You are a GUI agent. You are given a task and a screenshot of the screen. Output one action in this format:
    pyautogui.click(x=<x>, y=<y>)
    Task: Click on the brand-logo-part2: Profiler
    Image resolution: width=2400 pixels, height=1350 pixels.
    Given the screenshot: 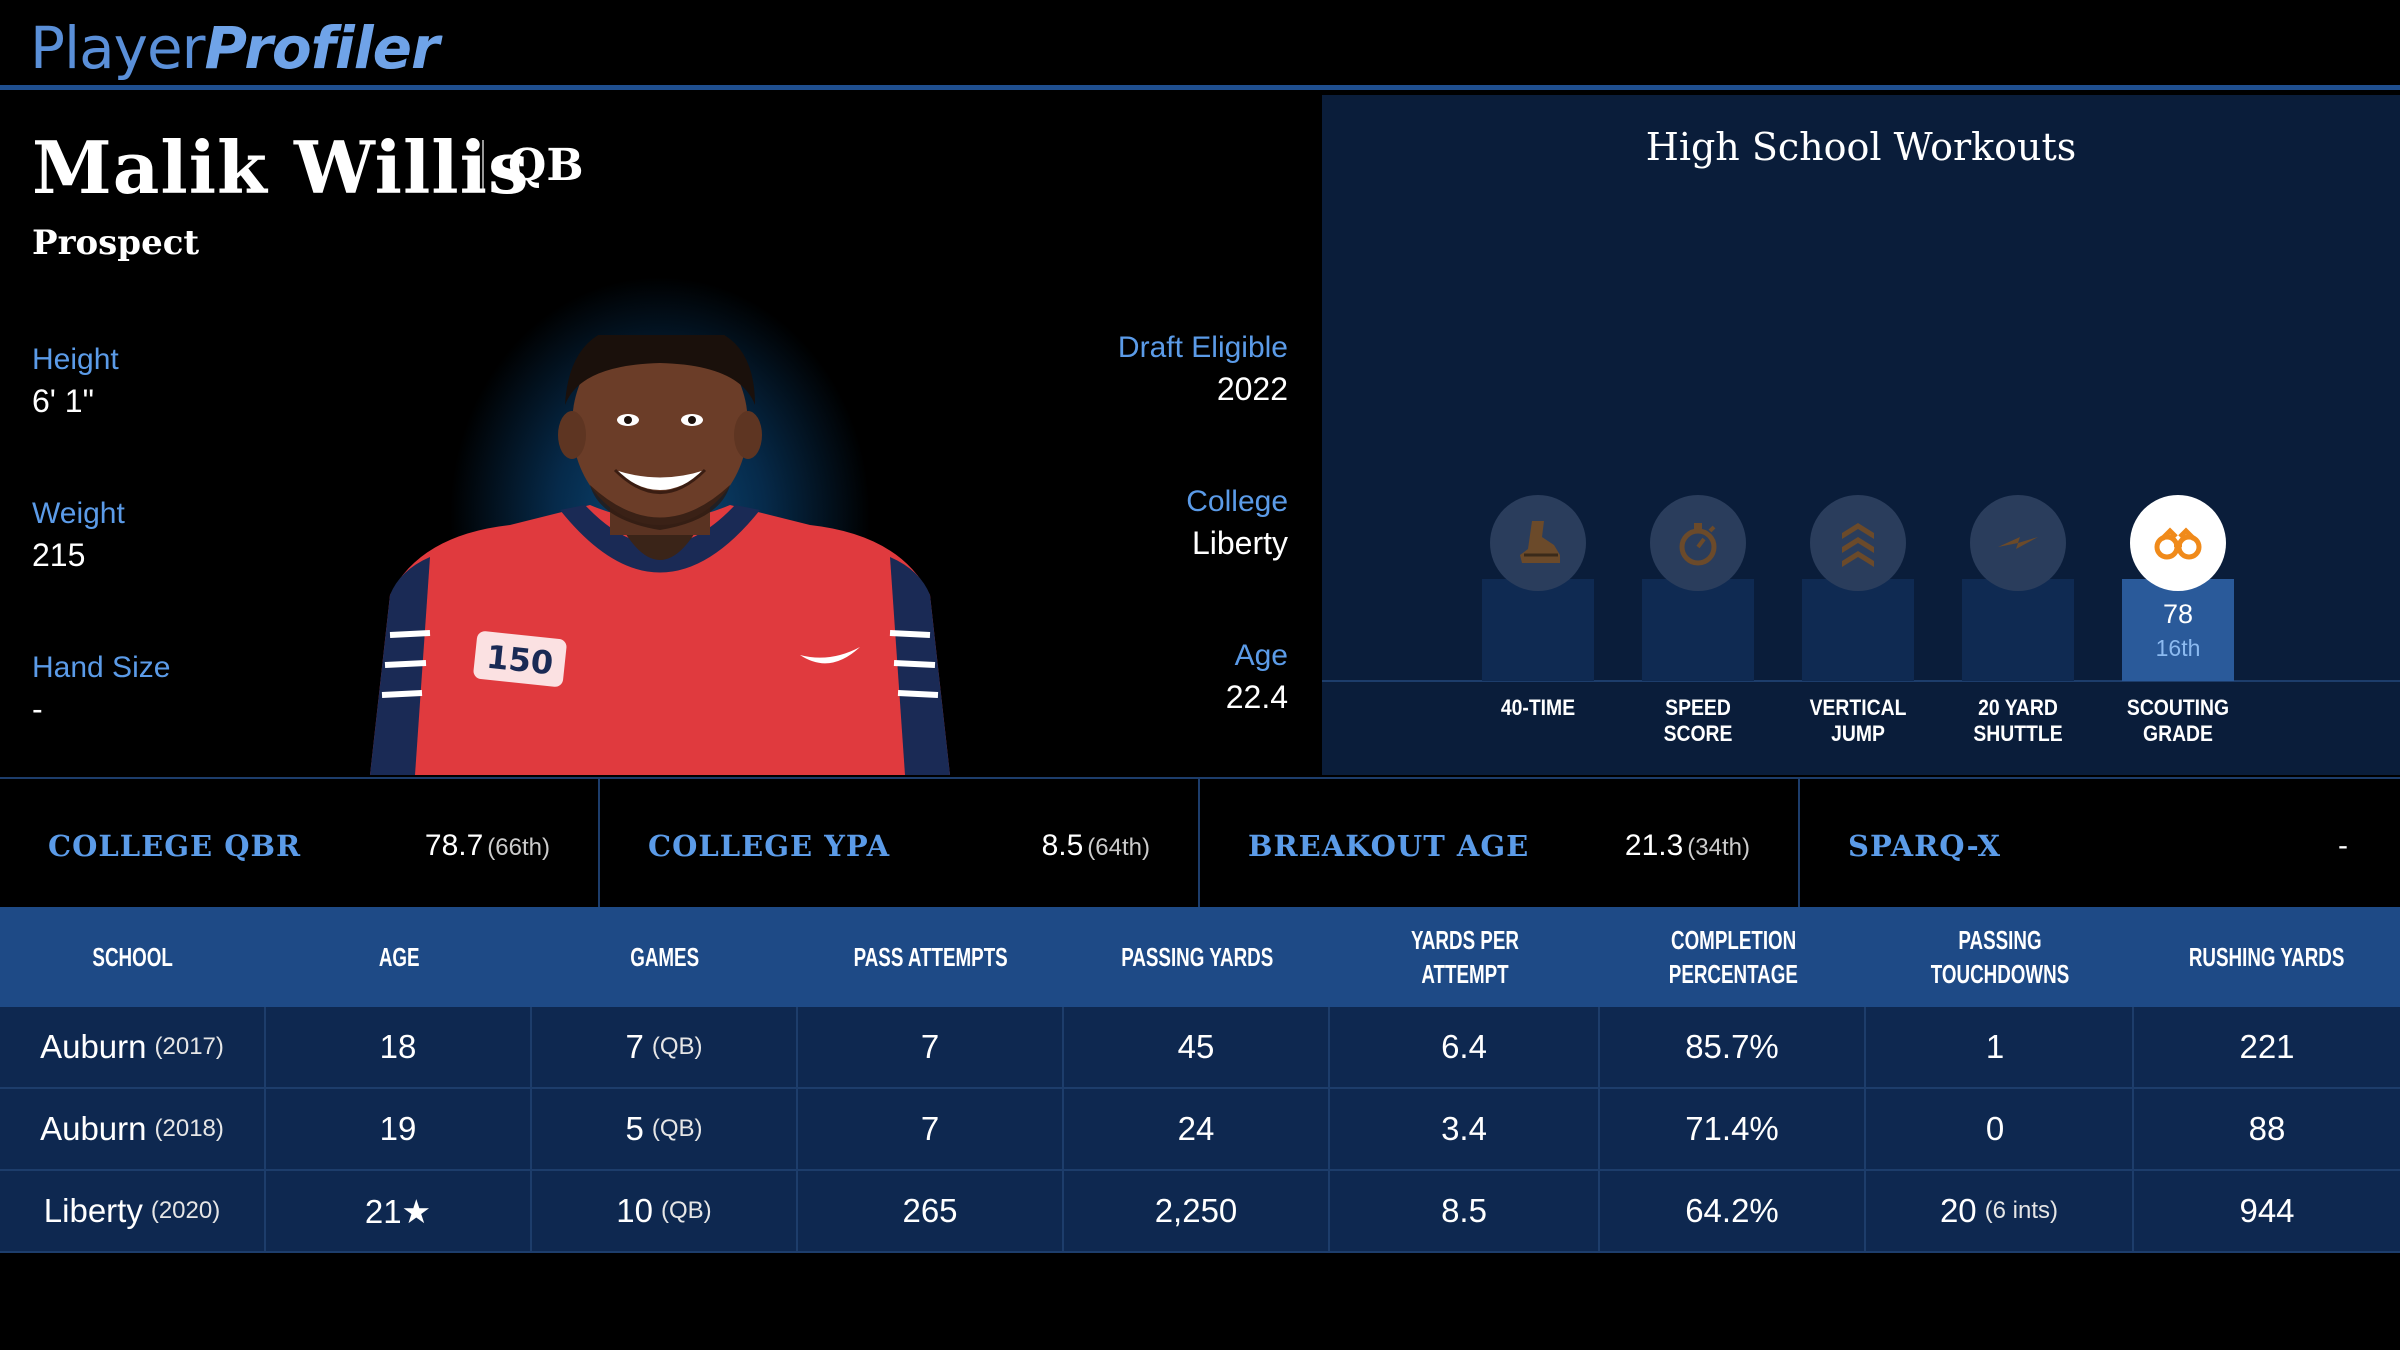 What is the action you would take?
    pyautogui.click(x=322, y=48)
    